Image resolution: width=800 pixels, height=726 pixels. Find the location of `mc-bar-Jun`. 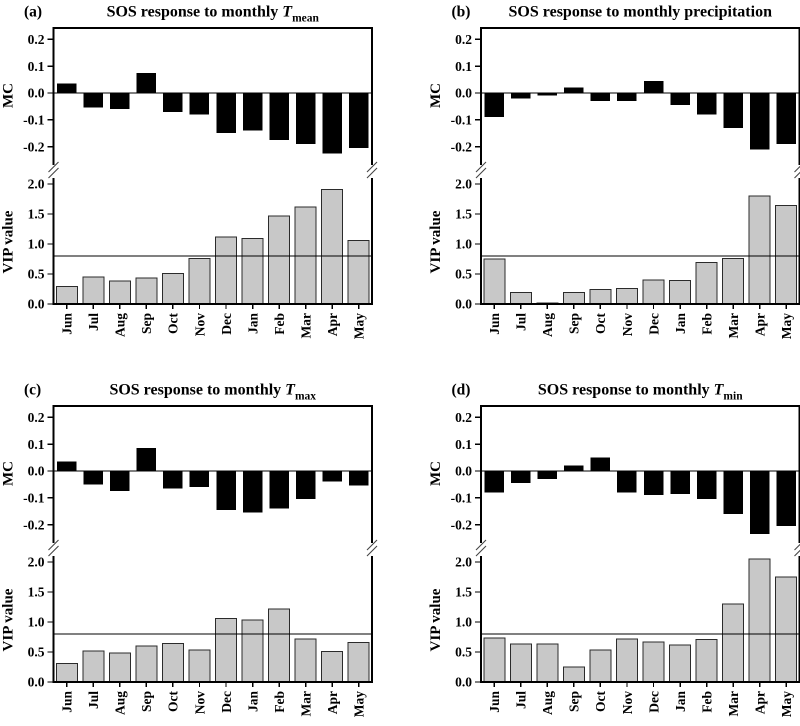

mc-bar-Jun is located at coordinates (494, 481).